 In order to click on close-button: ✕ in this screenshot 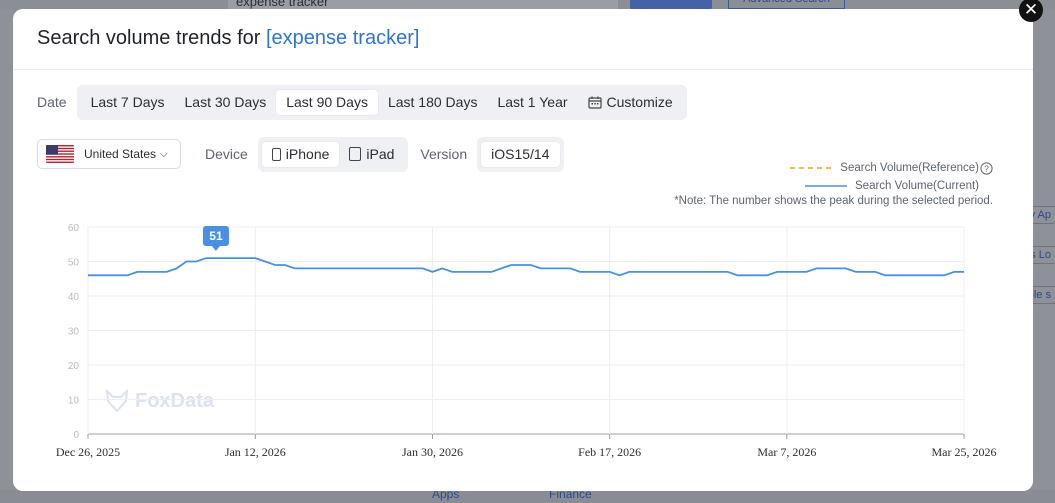, I will do `click(1031, 11)`.